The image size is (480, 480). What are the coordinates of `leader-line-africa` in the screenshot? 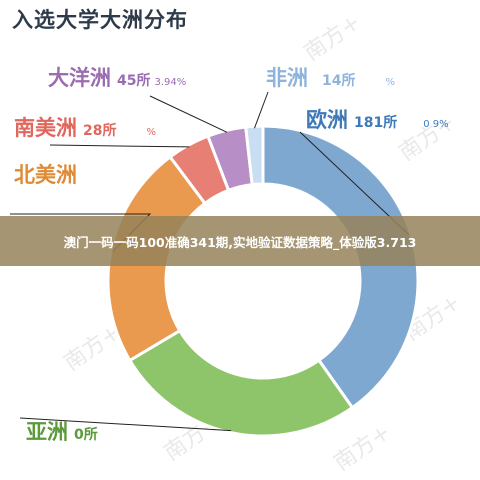 It's located at (261, 110).